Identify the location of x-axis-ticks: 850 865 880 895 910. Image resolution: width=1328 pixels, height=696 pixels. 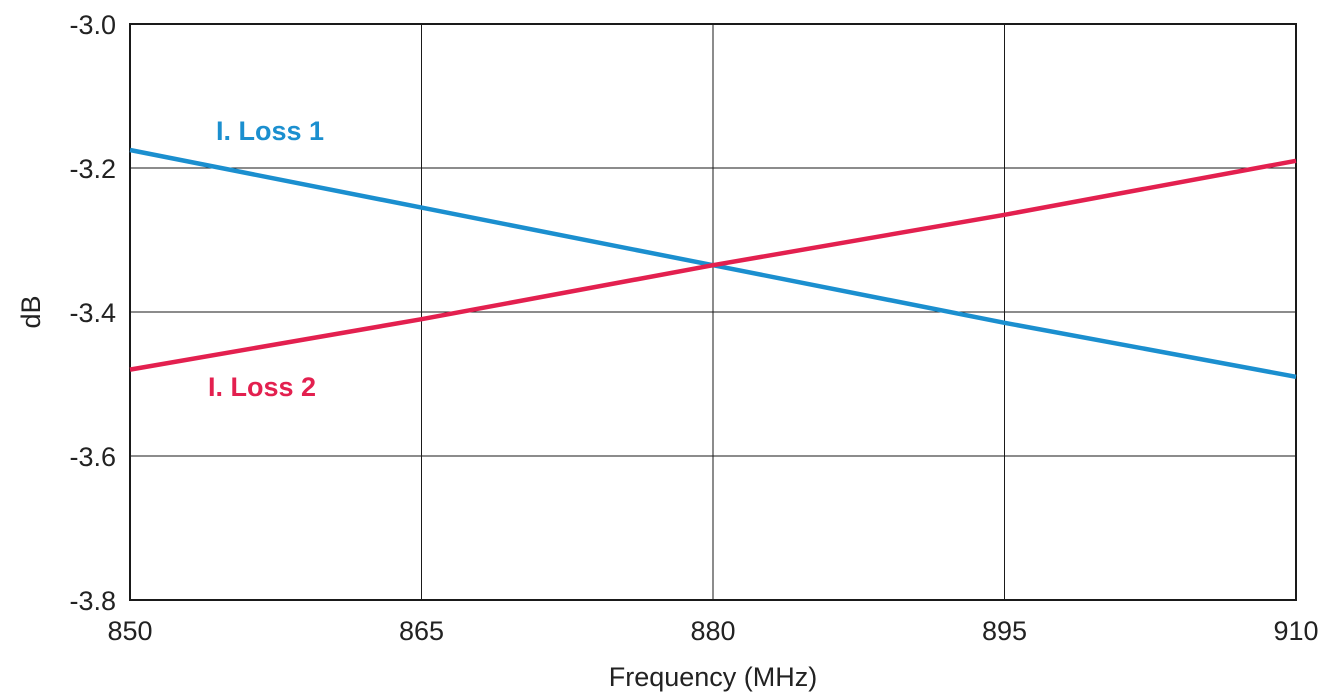
(712, 631).